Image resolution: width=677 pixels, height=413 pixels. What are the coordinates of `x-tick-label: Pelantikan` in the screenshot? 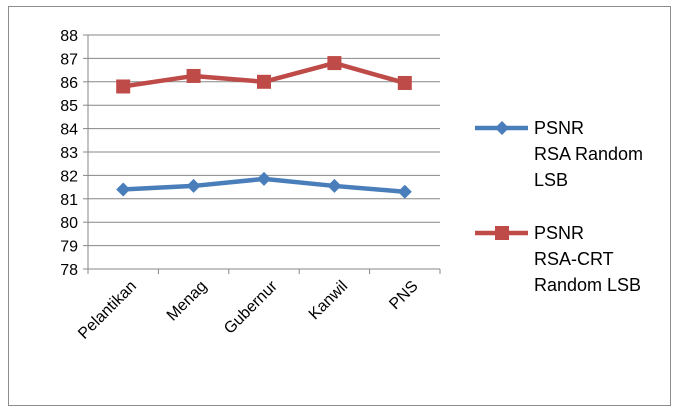 It's located at (107, 310).